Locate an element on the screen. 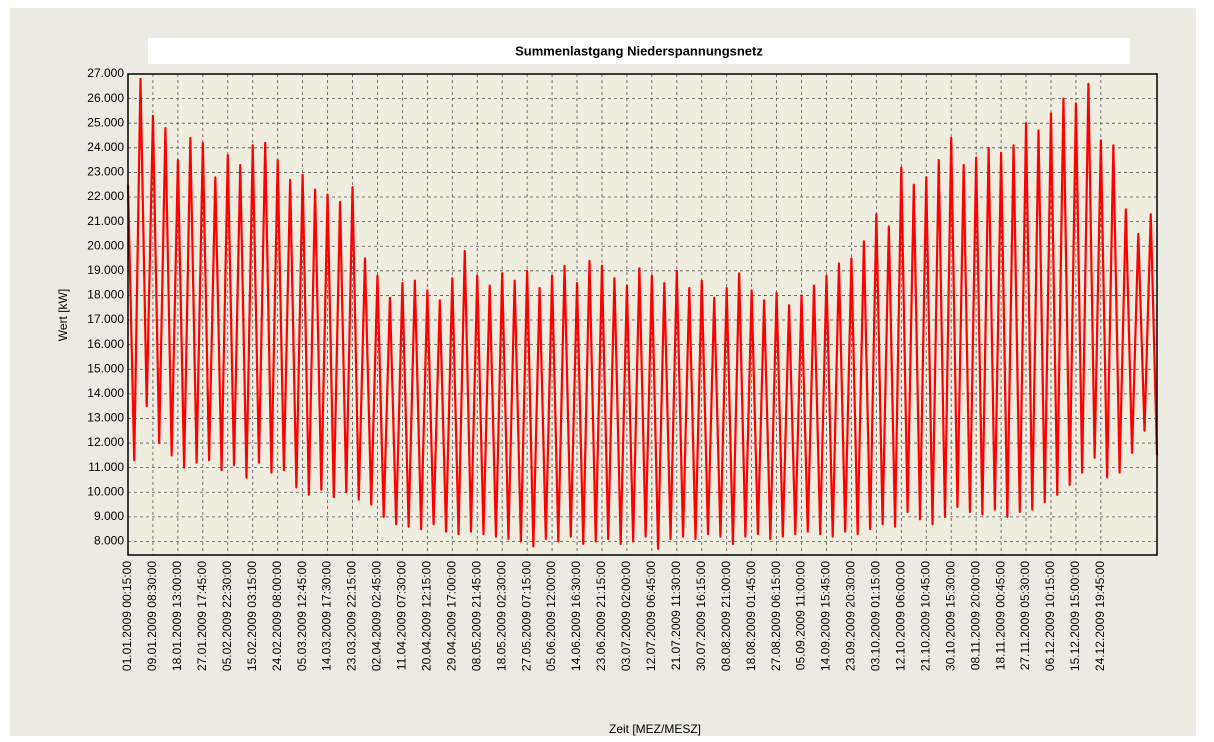  y-tick-label: 8.000 is located at coordinates (109, 541).